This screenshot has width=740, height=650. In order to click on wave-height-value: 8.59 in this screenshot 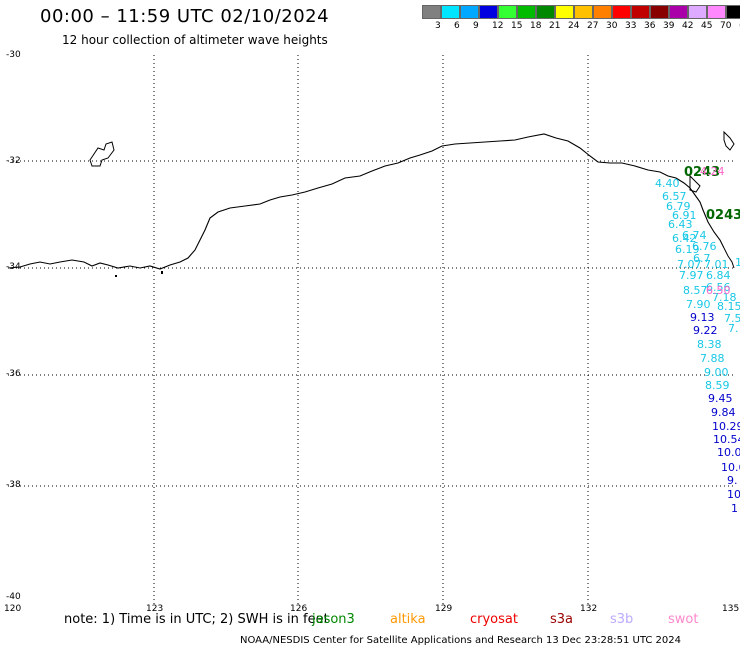, I will do `click(717, 385)`.